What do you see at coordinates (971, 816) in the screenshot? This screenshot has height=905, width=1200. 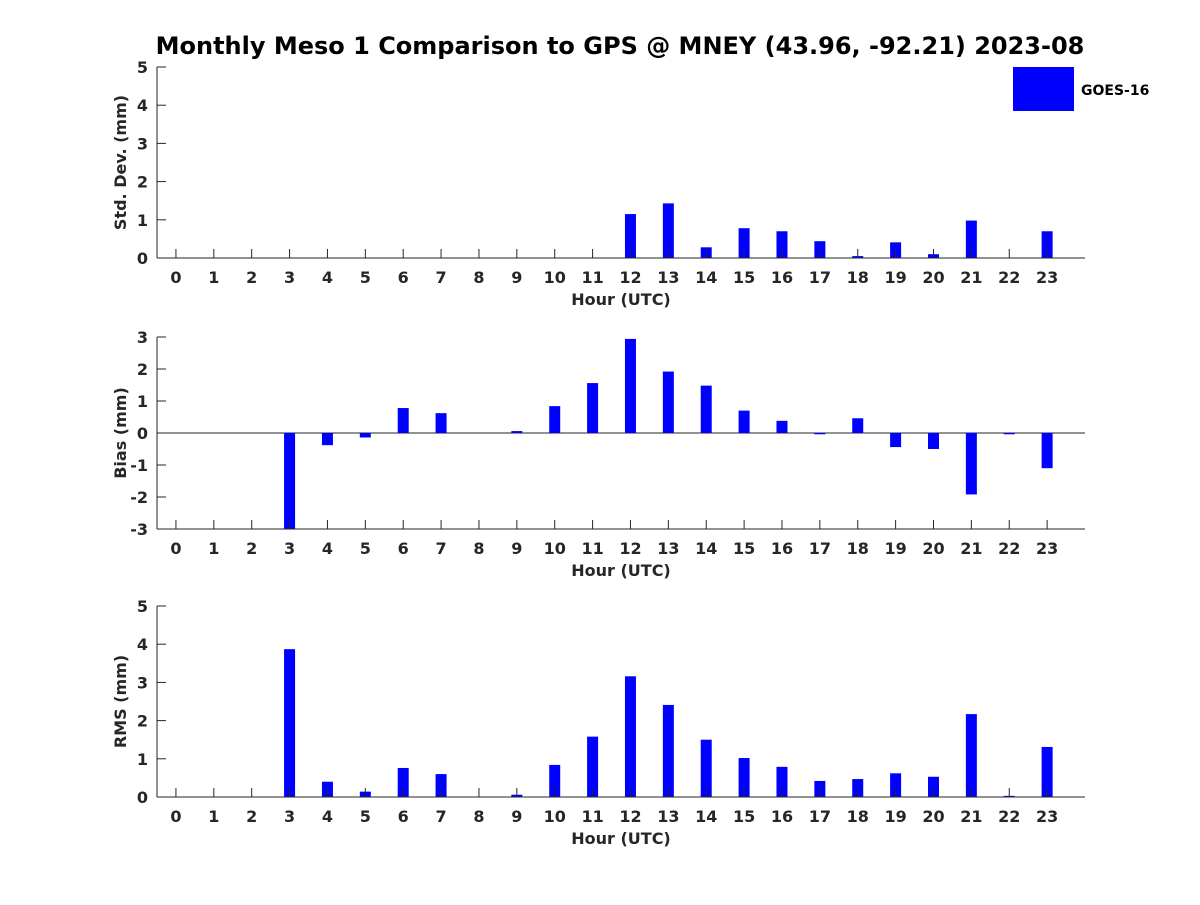 I see `x-tick-label: 21` at bounding box center [971, 816].